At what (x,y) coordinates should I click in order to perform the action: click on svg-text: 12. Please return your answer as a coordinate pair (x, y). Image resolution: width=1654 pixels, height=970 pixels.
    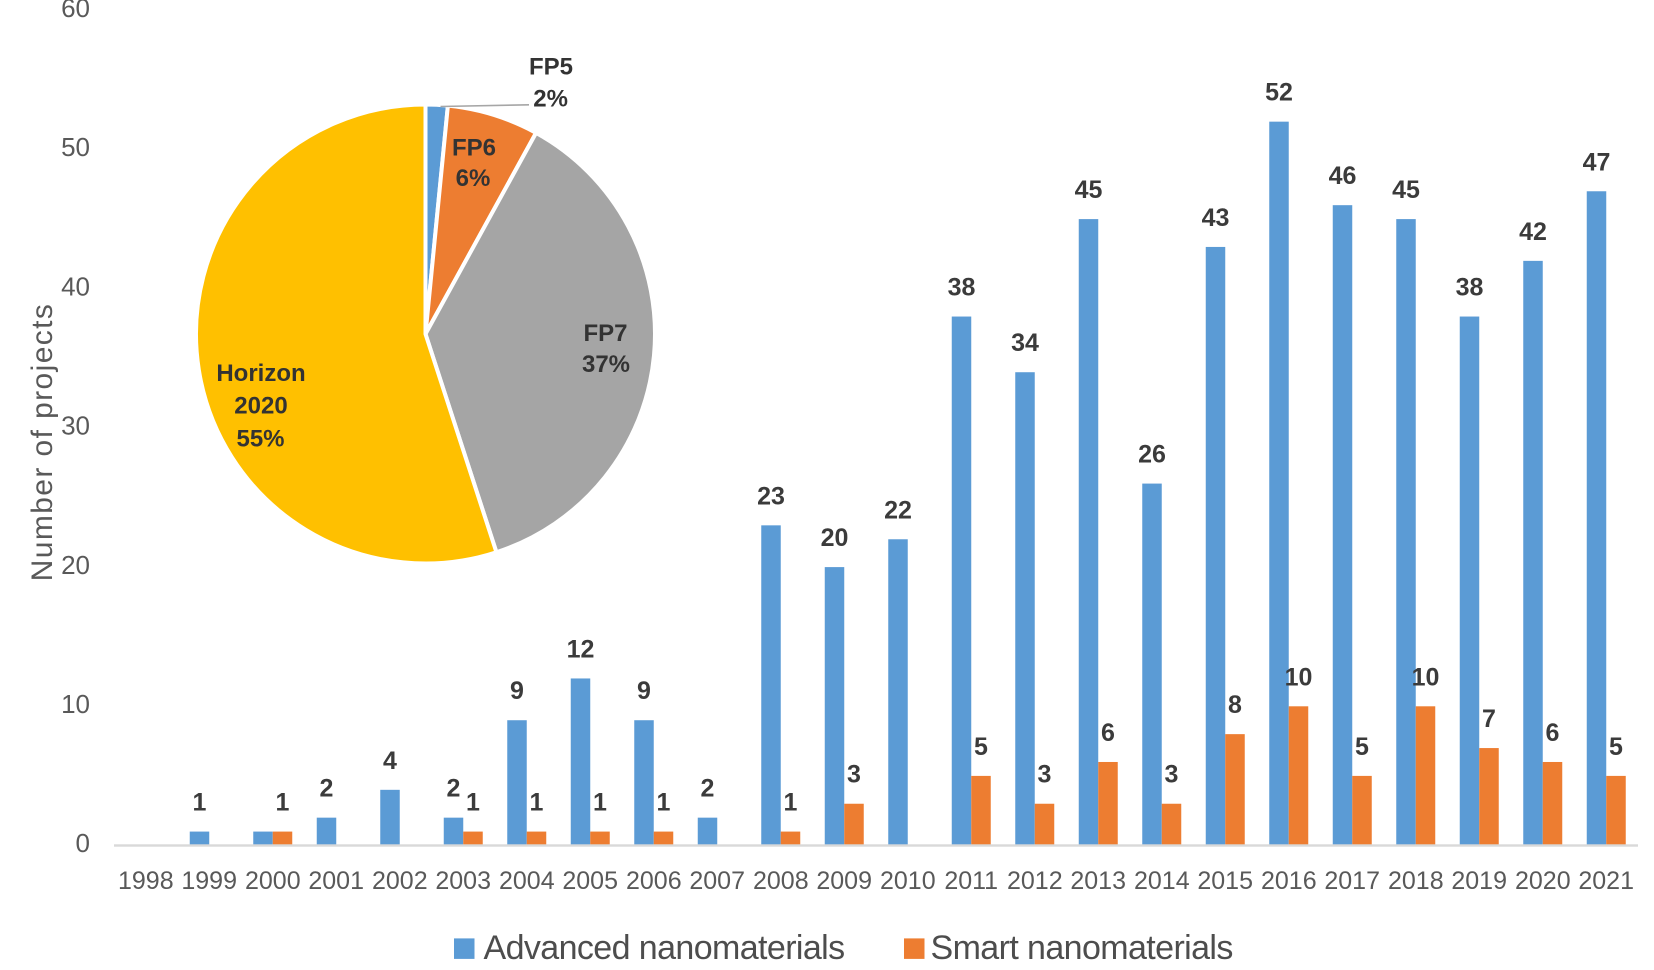
    Looking at the image, I should click on (581, 650).